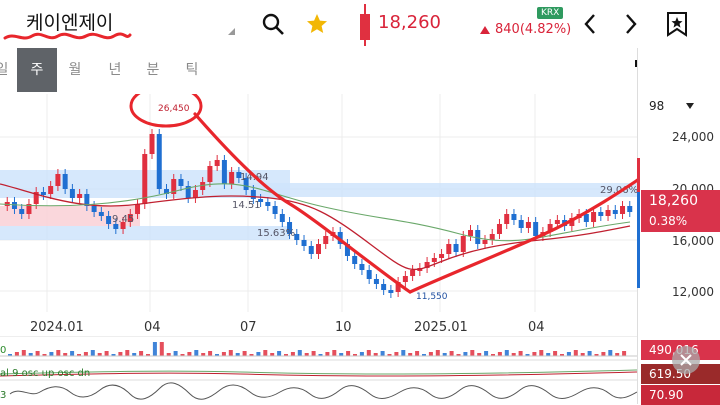  What do you see at coordinates (145, 233) in the screenshot?
I see `support-band` at bounding box center [145, 233].